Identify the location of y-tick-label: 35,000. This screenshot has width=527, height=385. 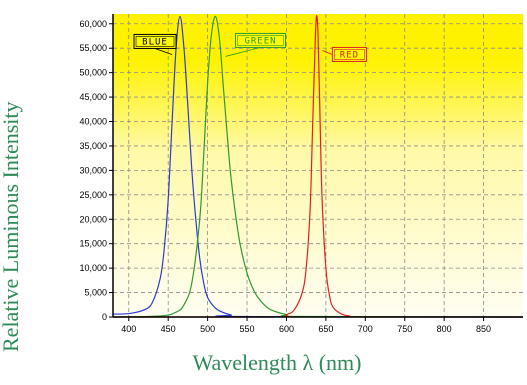
(93, 146).